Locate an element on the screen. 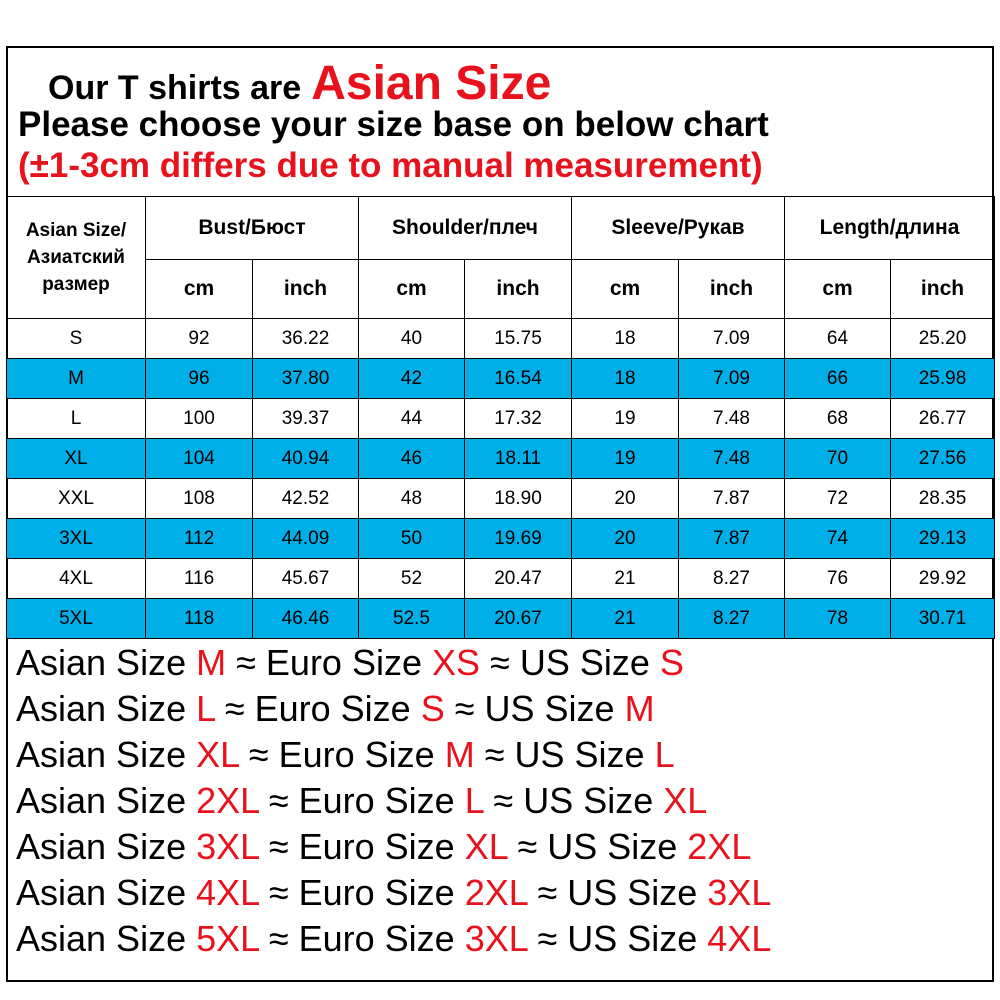 The image size is (1000, 1000). measurement-cell: 37.80 is located at coordinates (305, 378).